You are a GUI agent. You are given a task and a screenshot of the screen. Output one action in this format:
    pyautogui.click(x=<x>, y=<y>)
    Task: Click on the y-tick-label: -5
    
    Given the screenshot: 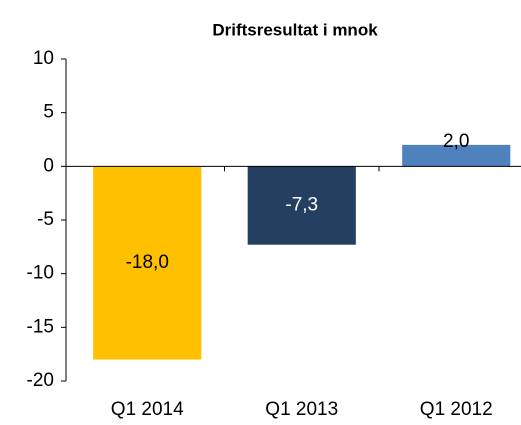 What is the action you would take?
    pyautogui.click(x=45, y=219)
    